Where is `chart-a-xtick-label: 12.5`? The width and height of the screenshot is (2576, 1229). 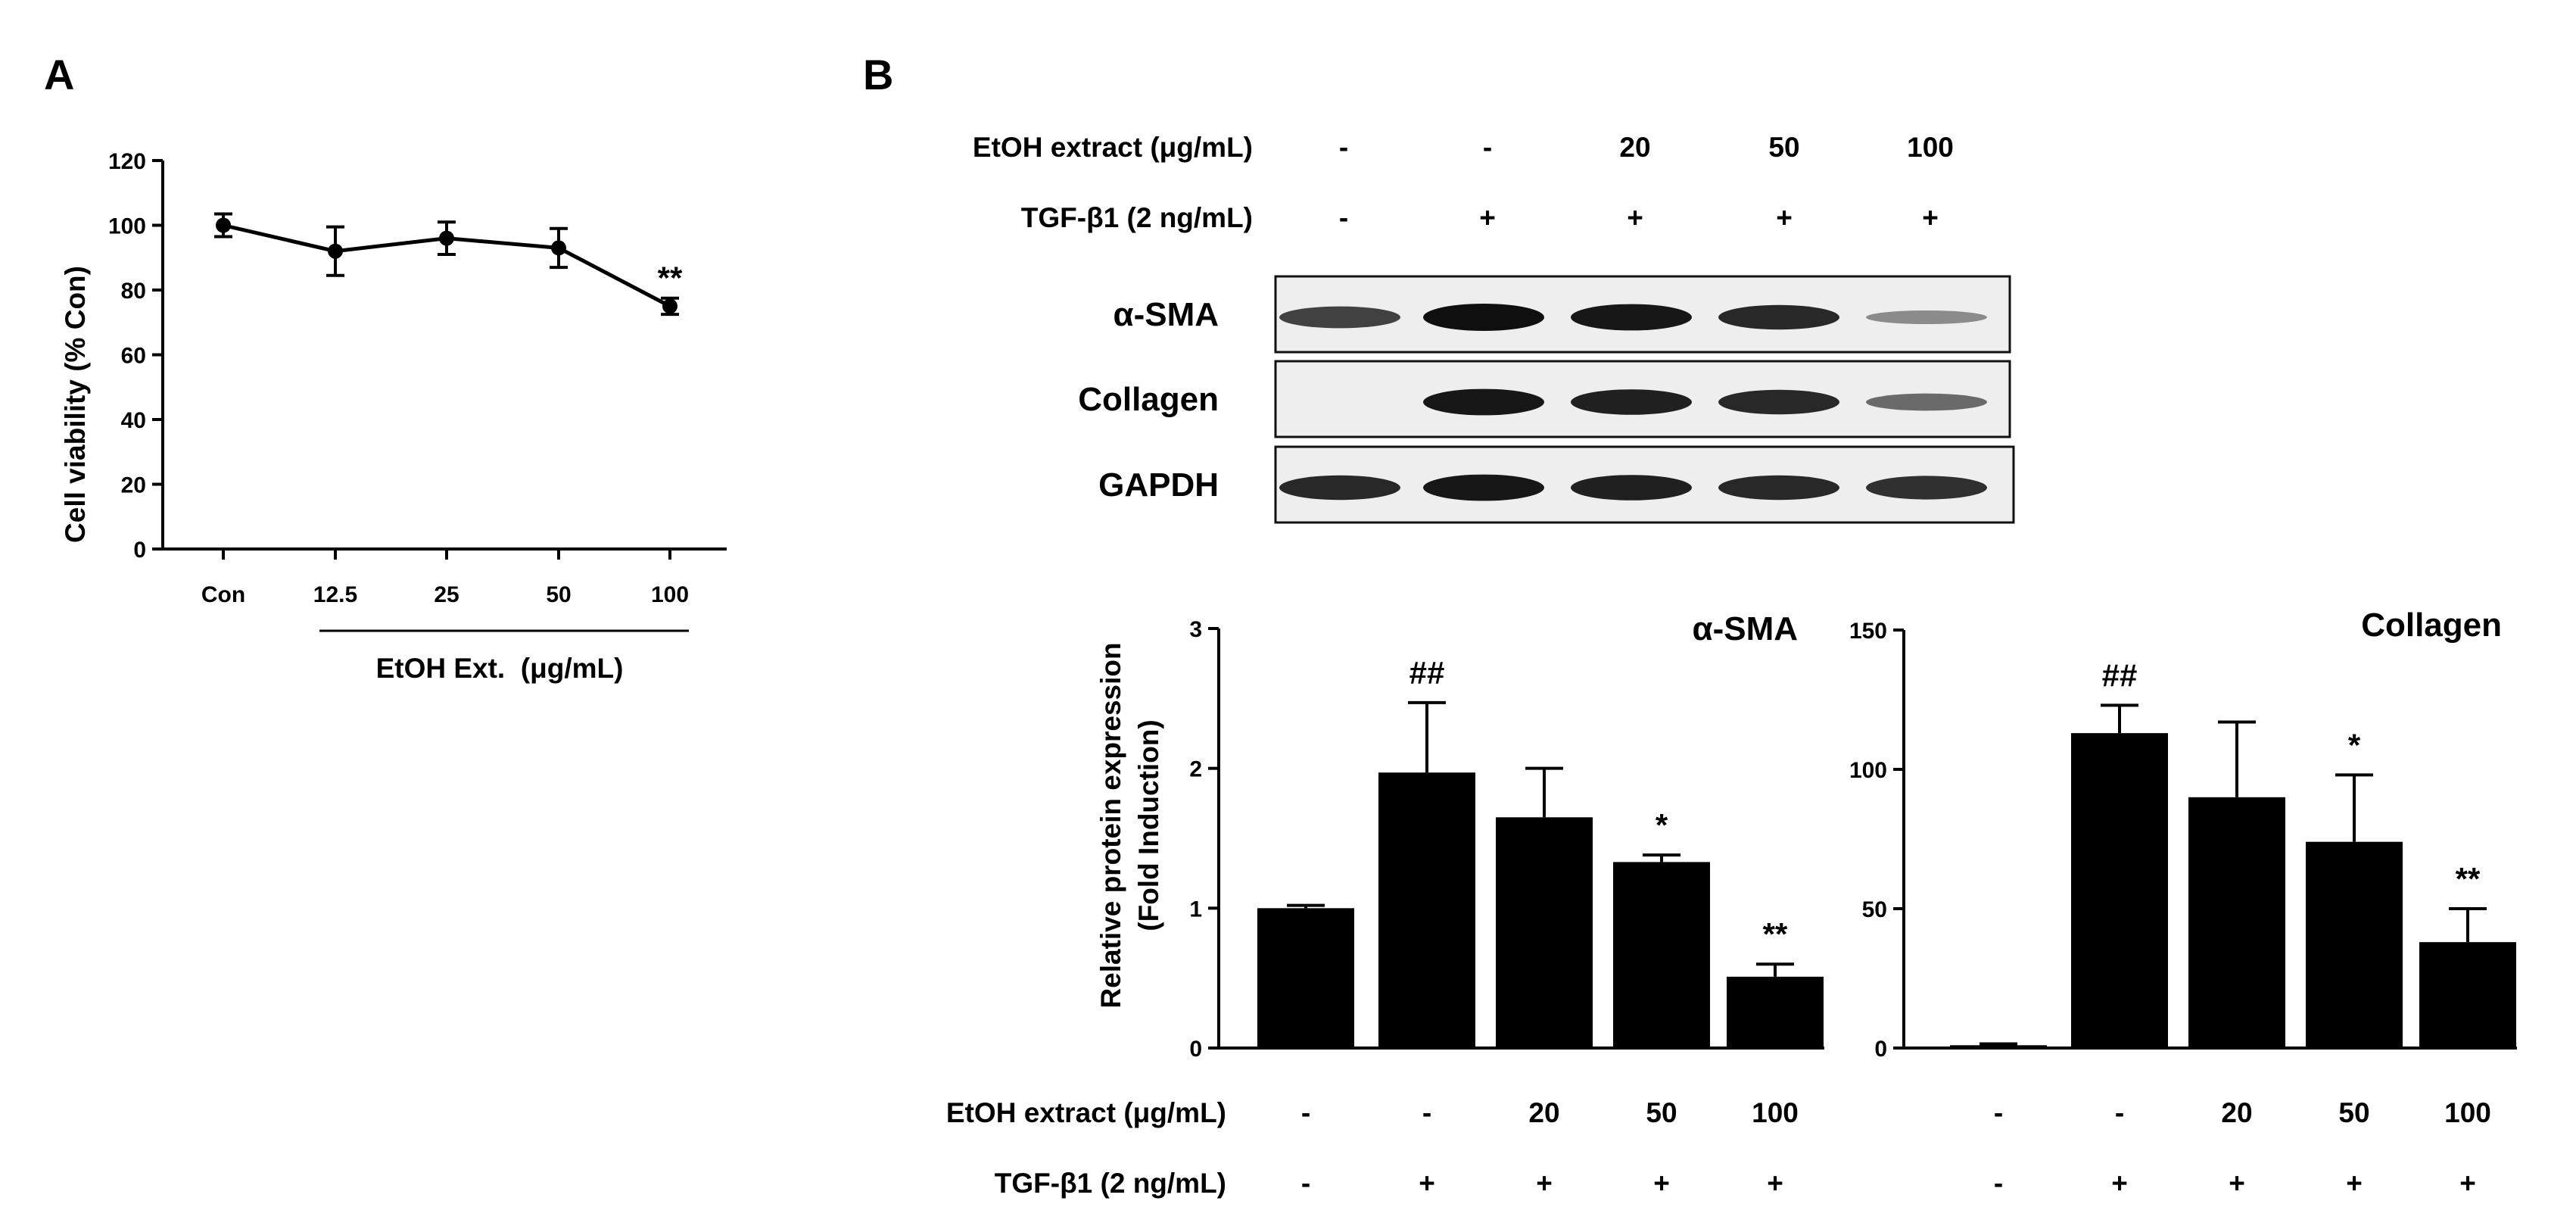
chart-a-xtick-label: 12.5 is located at coordinates (335, 594).